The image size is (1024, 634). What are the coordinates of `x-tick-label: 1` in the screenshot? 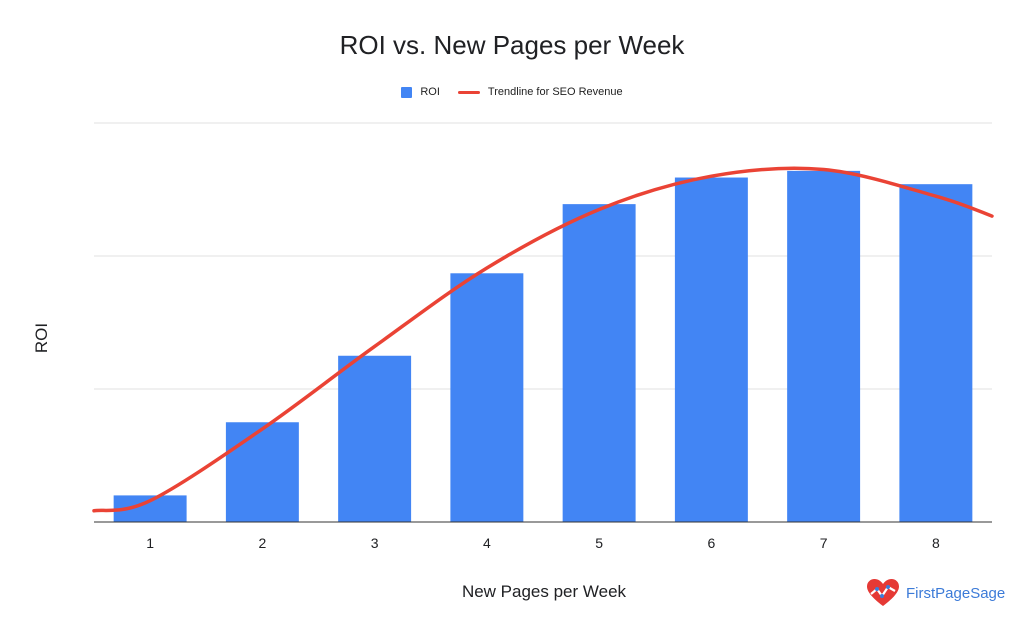 It's located at (150, 543).